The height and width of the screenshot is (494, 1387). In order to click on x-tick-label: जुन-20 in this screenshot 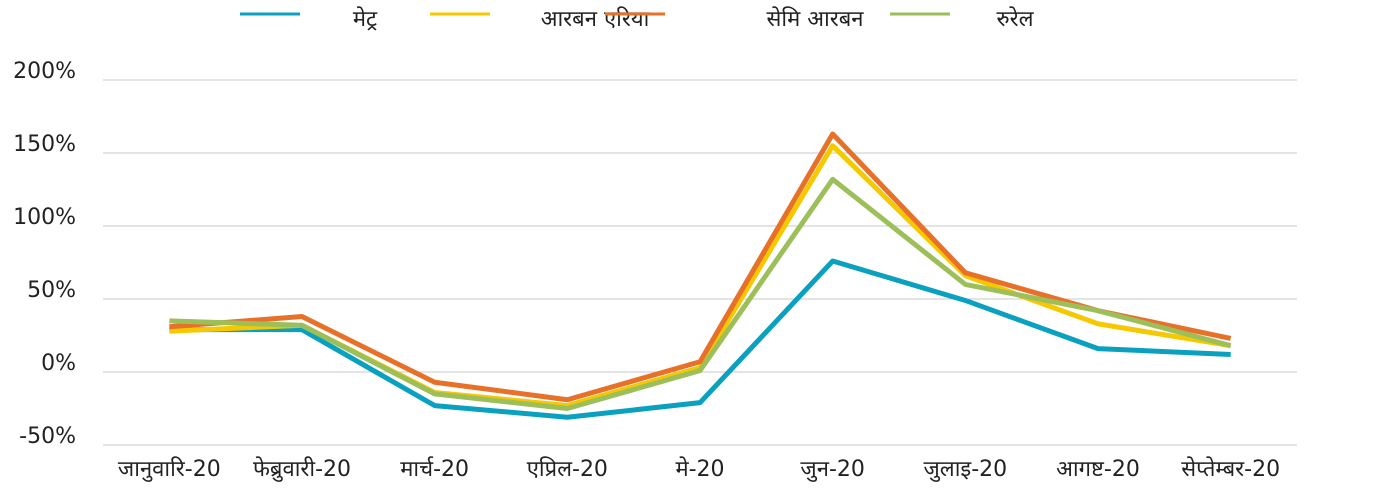, I will do `click(832, 469)`.